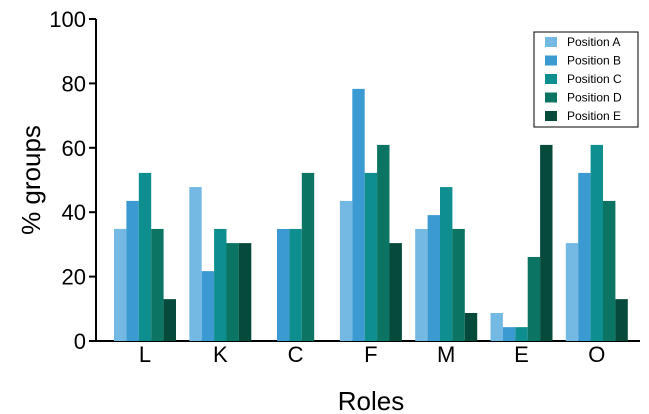  What do you see at coordinates (594, 61) in the screenshot?
I see `legend-label: Position B` at bounding box center [594, 61].